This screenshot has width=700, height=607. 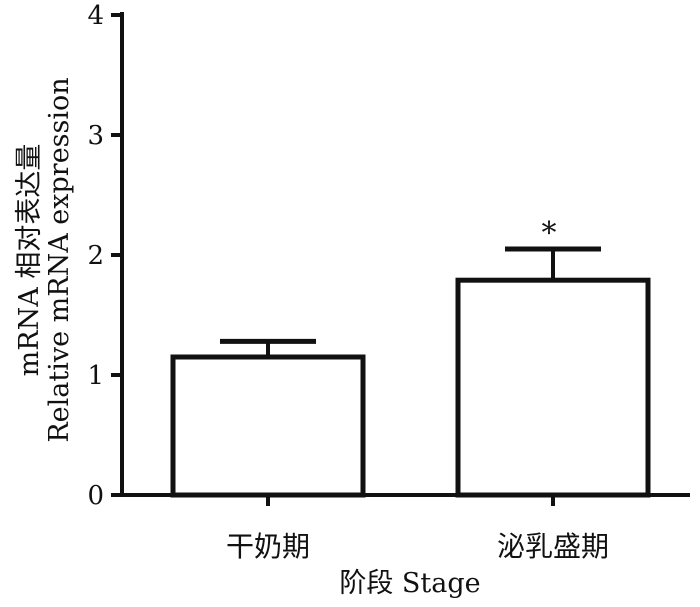 What do you see at coordinates (95, 376) in the screenshot?
I see `y-tick-label-1: 1` at bounding box center [95, 376].